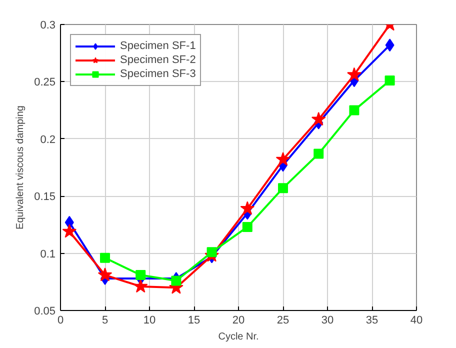 This screenshot has width=456, height=348. I want to click on y-tick-label: 0.25, so click(45, 82).